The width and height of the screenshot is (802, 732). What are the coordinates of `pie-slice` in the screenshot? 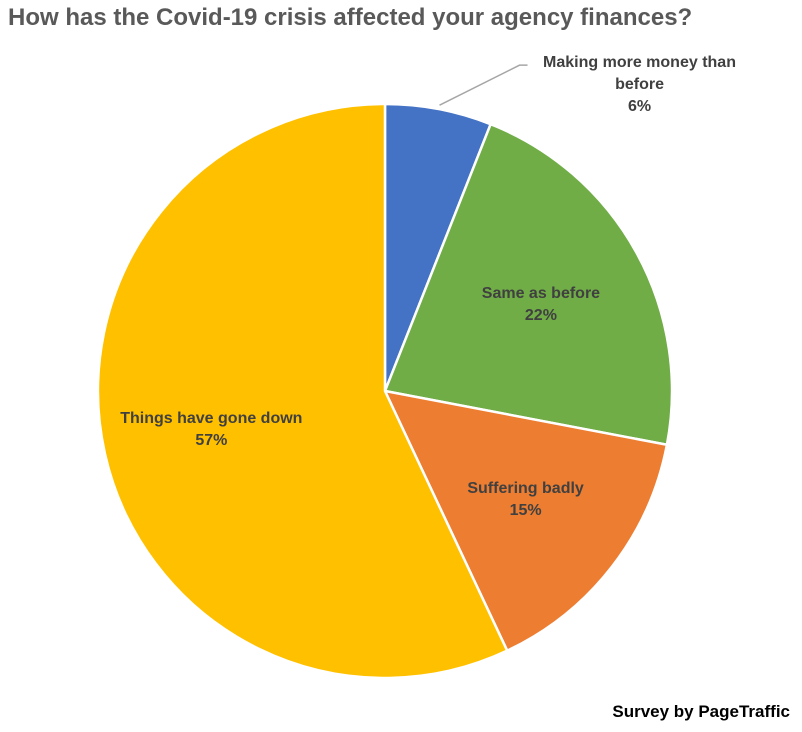 It's located at (525, 521).